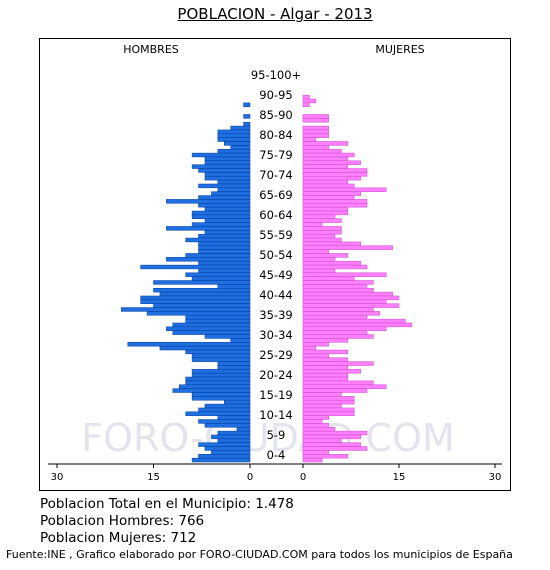 The image size is (550, 570). I want to click on age-group-label: 35-39, so click(275, 315).